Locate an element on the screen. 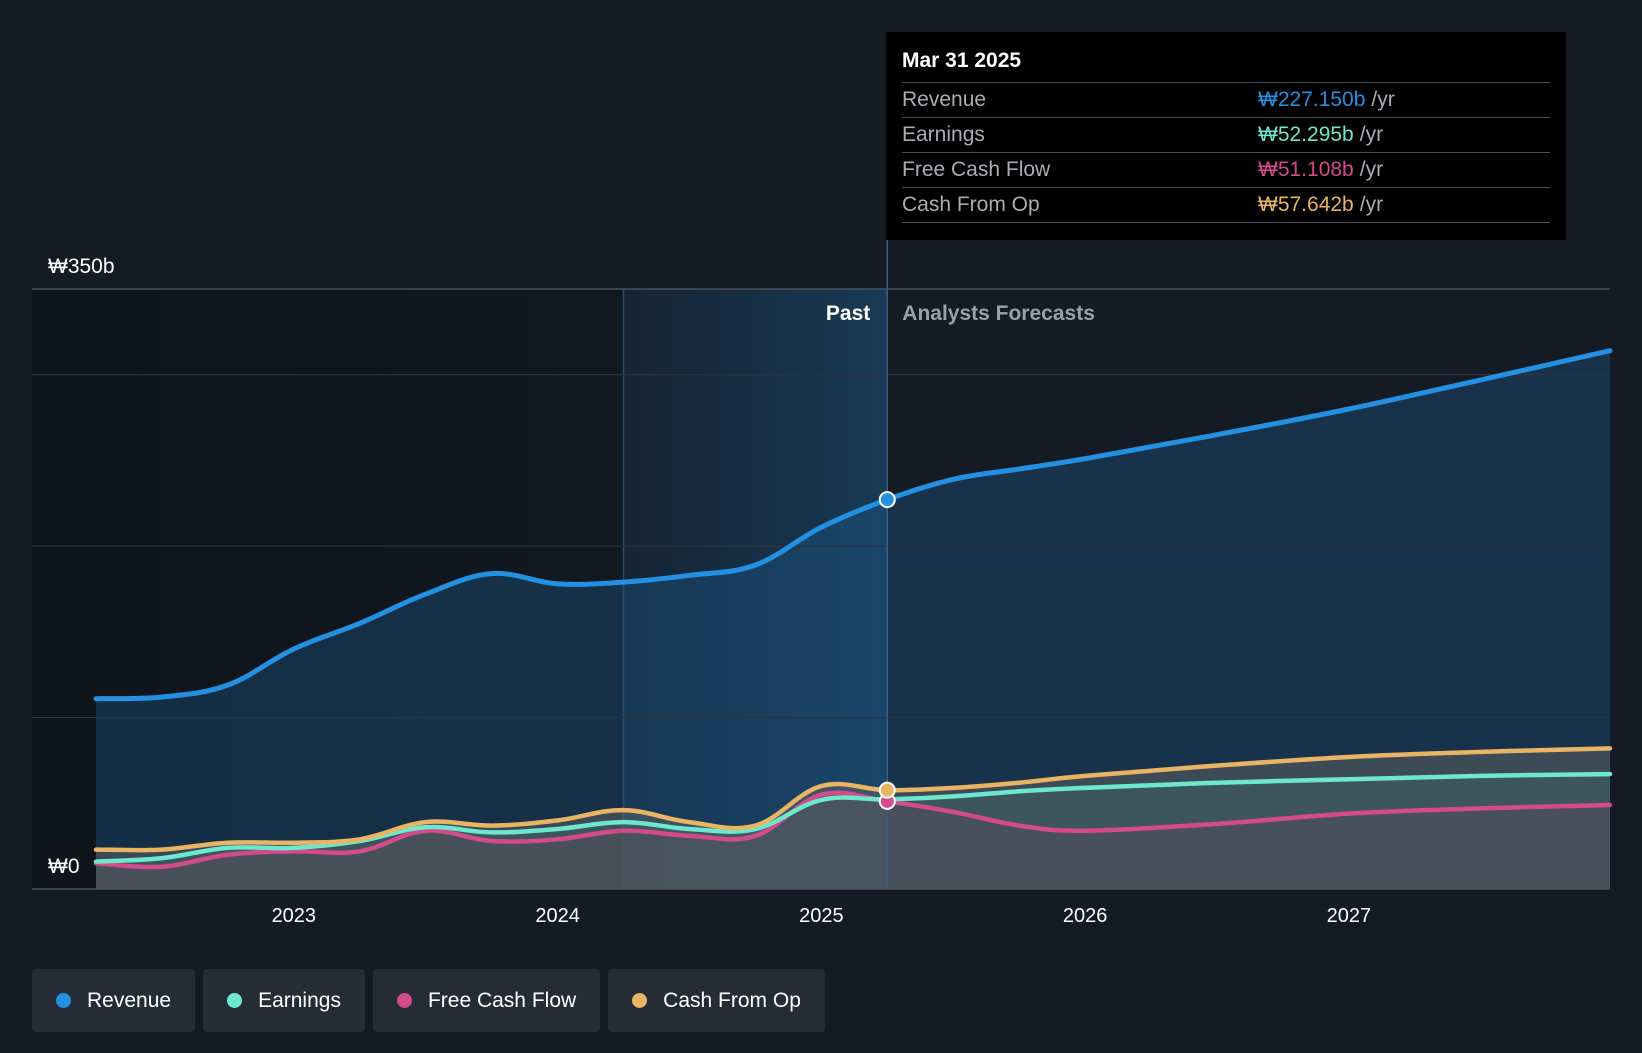  tooltip-row-cash-from-op: Cash From Op ₩57.642b /yr is located at coordinates (1226, 205).